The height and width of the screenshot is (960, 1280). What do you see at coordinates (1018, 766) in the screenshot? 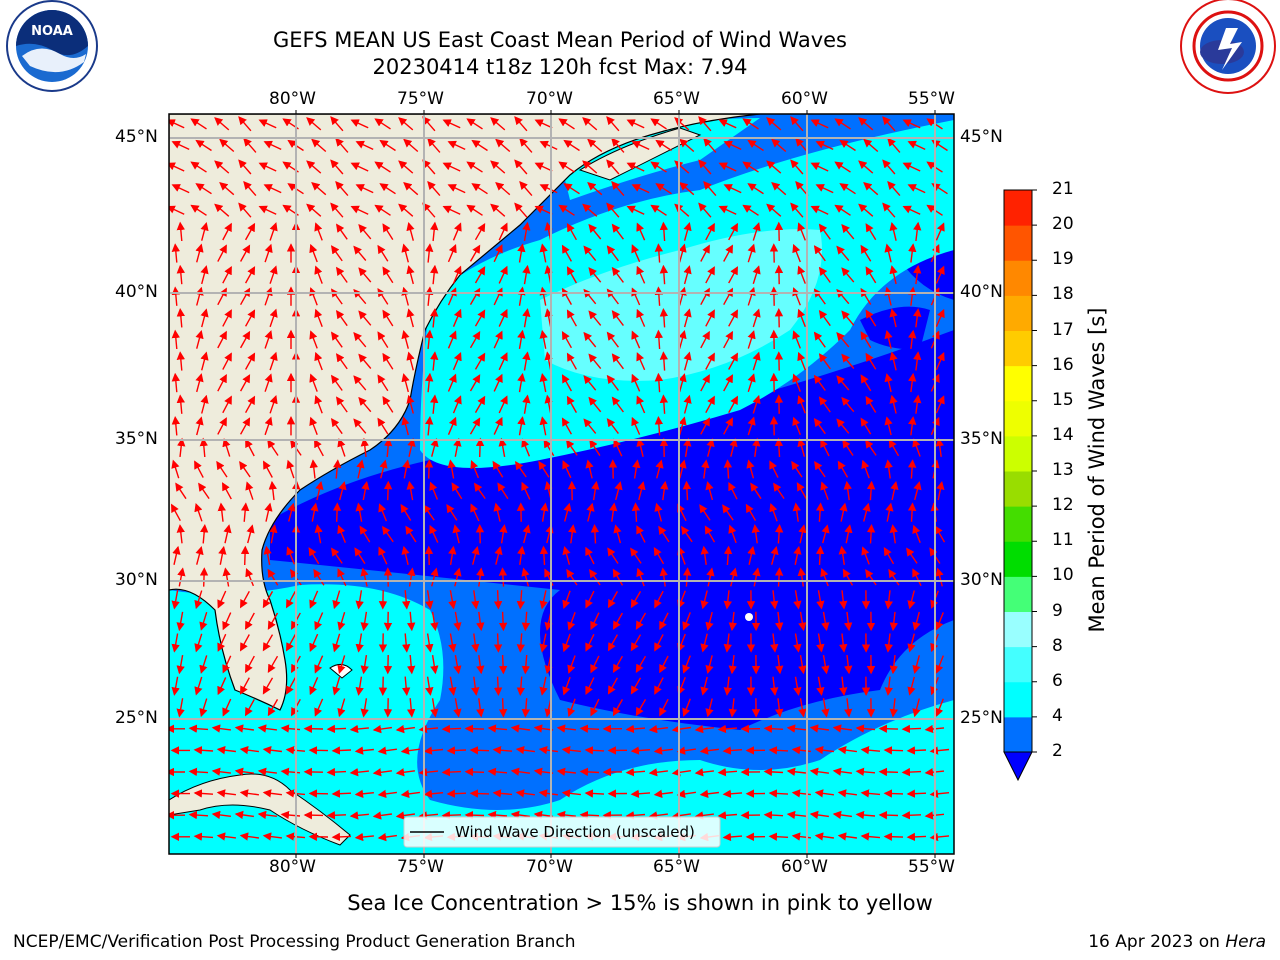
I see `colorbar-extend-triangle` at bounding box center [1018, 766].